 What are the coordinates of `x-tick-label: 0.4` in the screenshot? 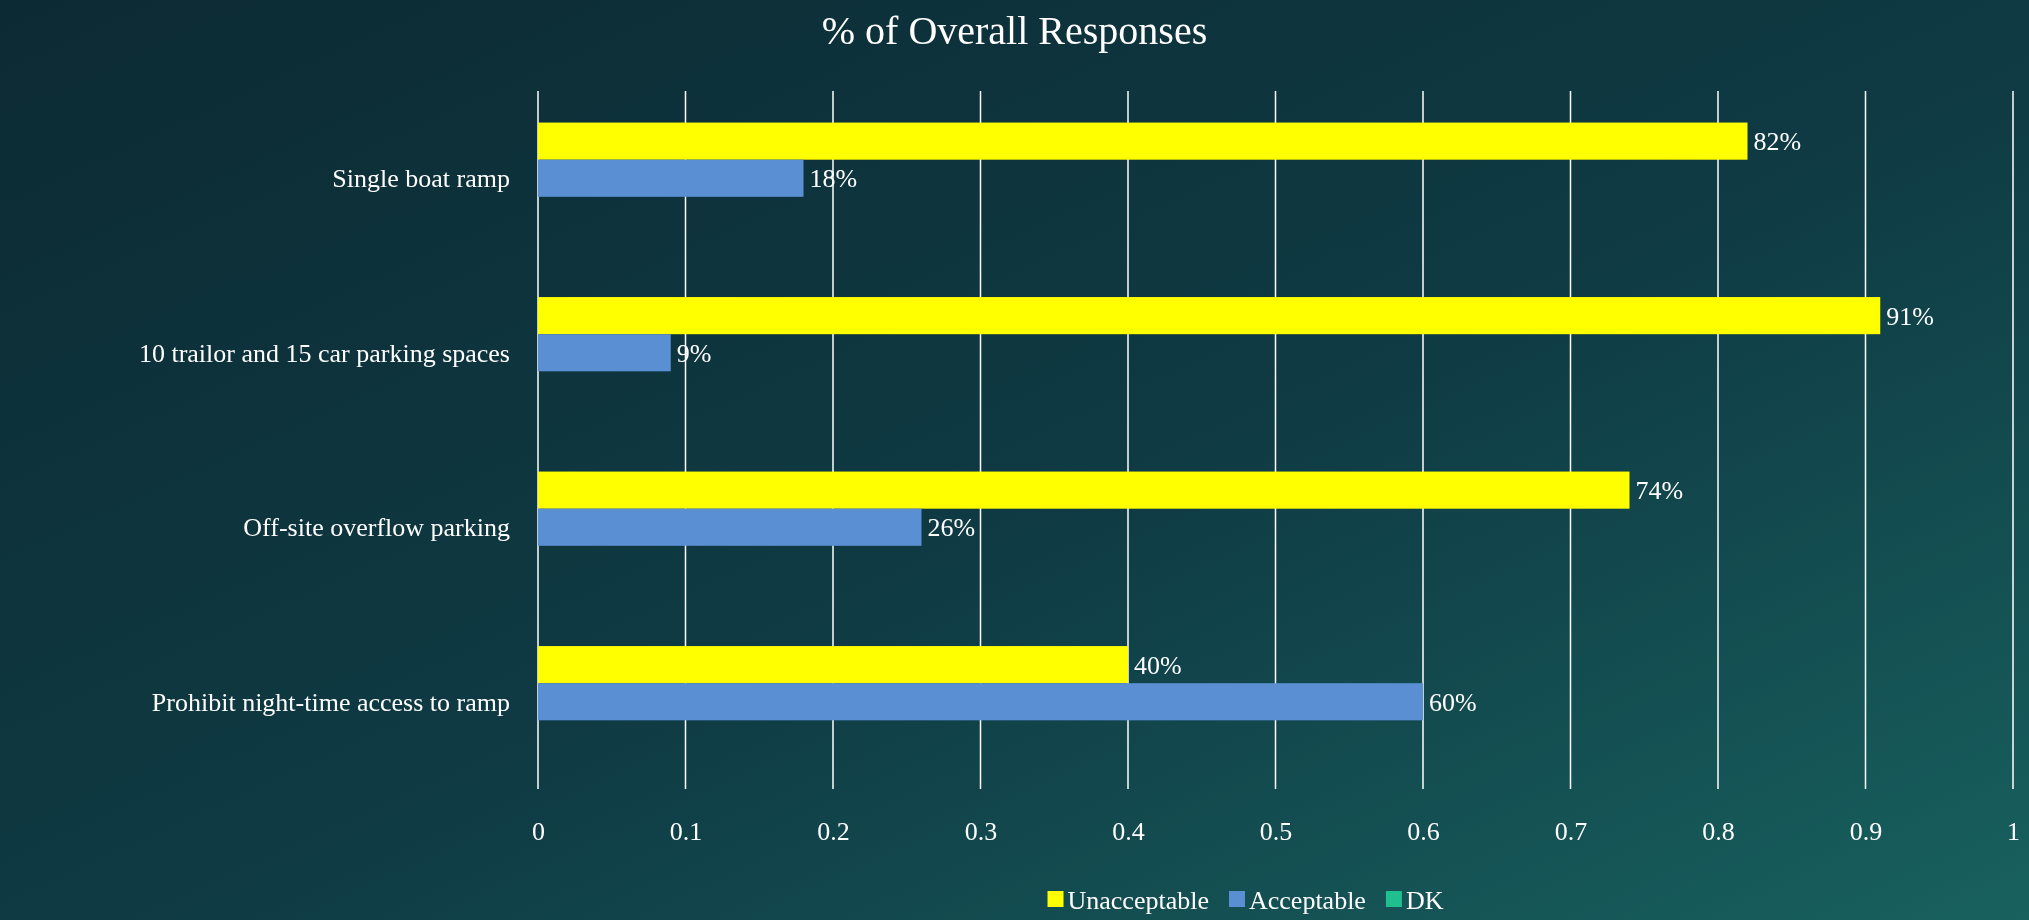 It's located at (1128, 832).